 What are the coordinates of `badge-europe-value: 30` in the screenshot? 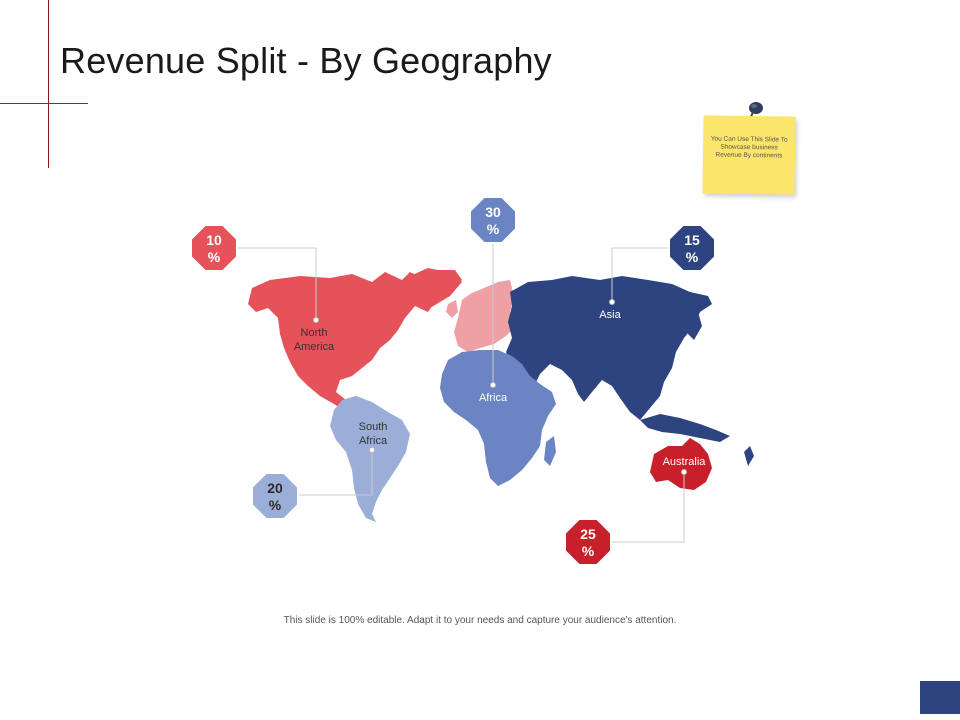 It's located at (493, 212).